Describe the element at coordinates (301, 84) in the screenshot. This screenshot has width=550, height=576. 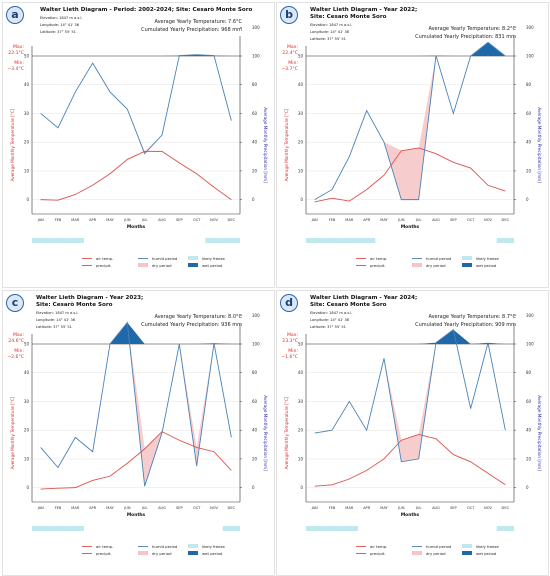
I see `left-tick-label: 40` at that location.